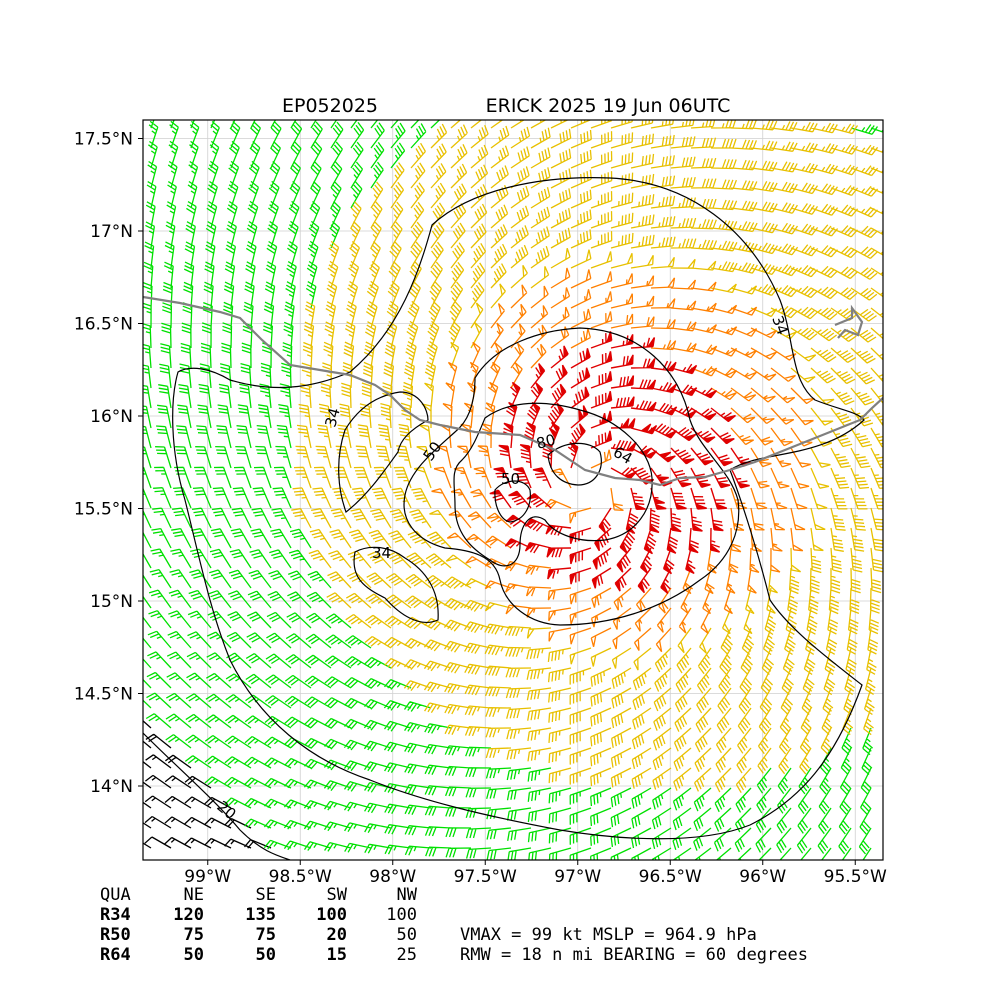  Describe the element at coordinates (855, 877) in the screenshot. I see `lon-tick-label: 95.5°W` at that location.